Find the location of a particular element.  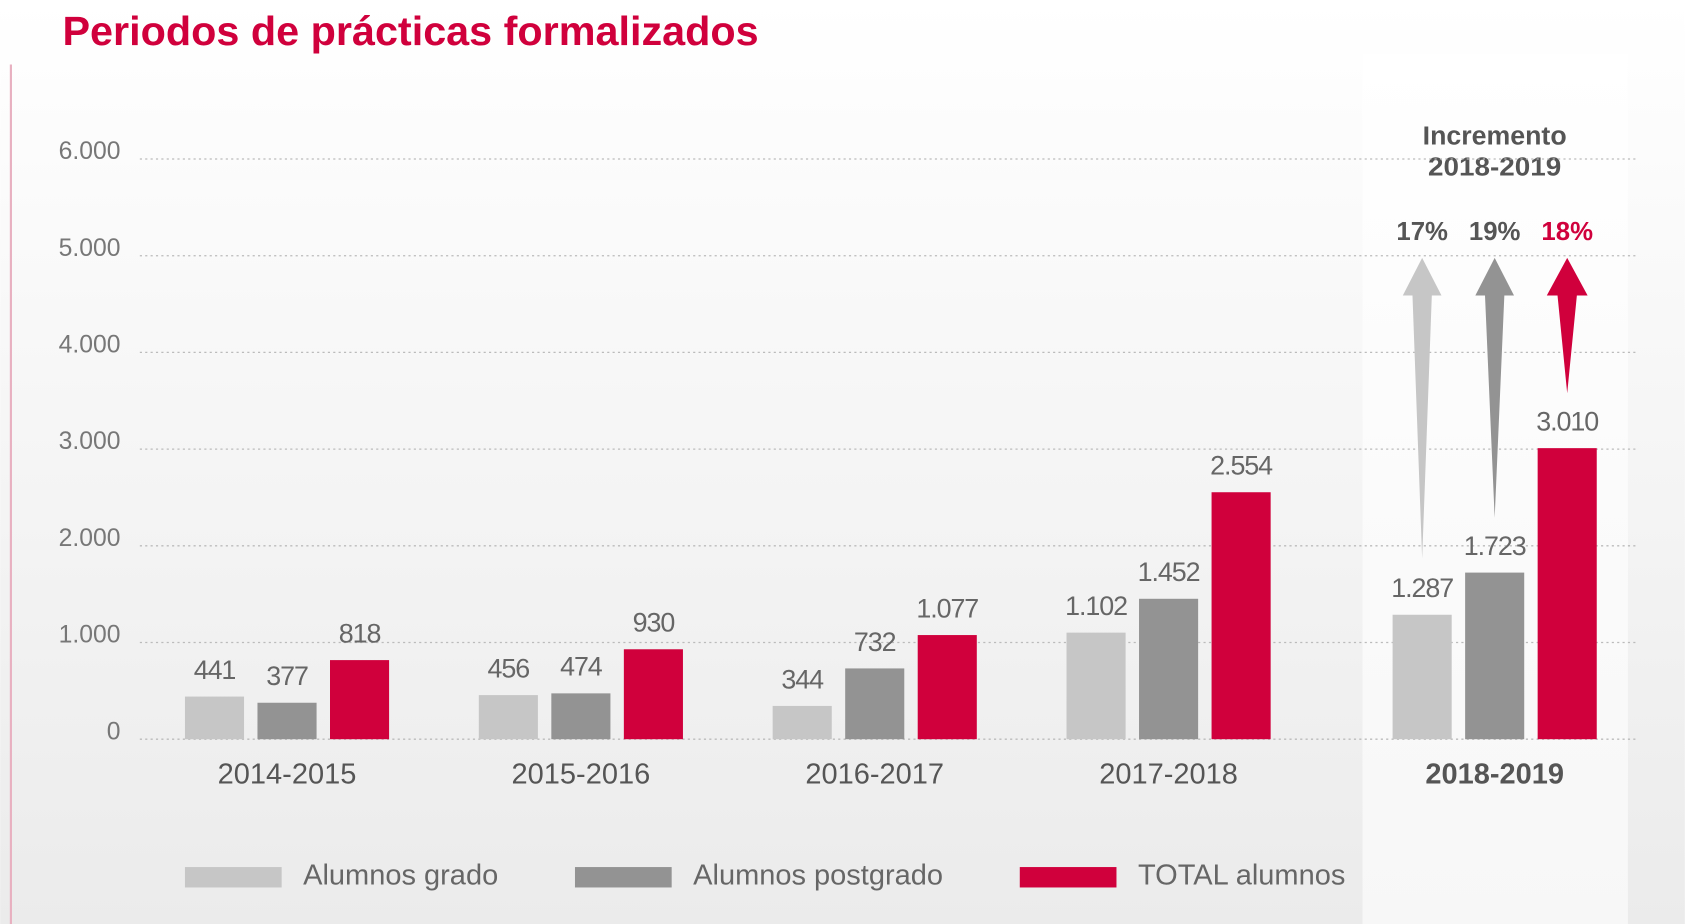

annotation-title: Incremento is located at coordinates (1495, 136).